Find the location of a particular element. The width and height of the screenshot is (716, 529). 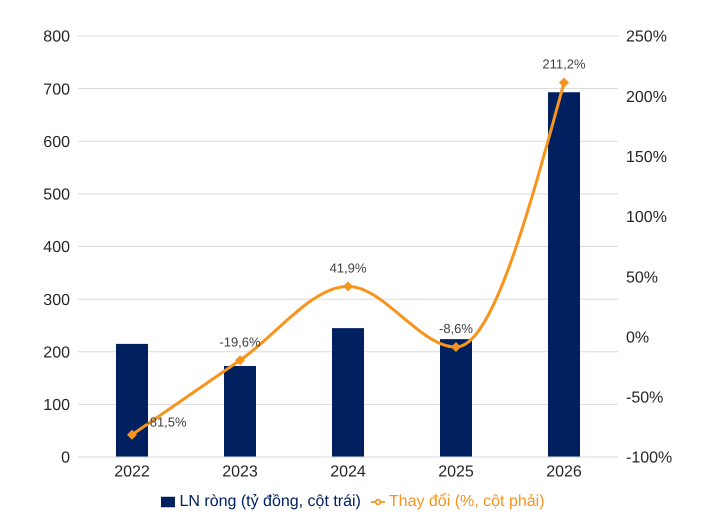

x-tick-label: 2024 is located at coordinates (348, 471).